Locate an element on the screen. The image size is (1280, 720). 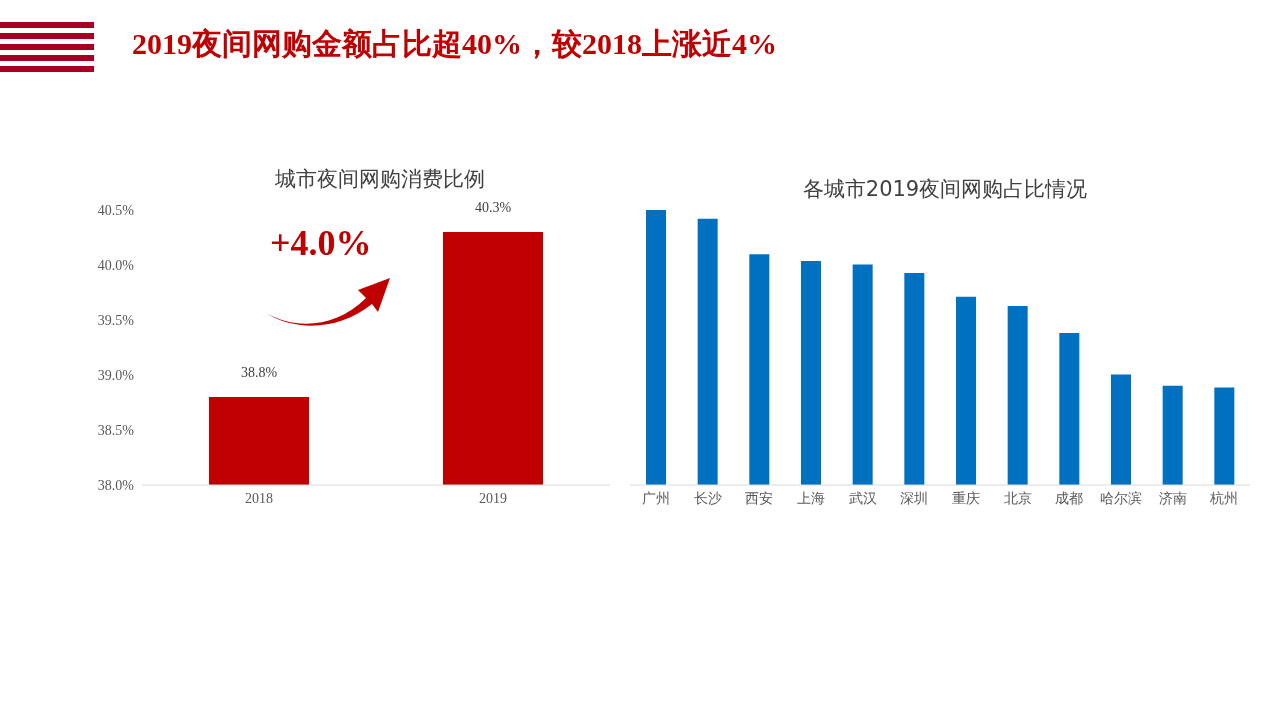
x-tick-label: 武汉 is located at coordinates (862, 498).